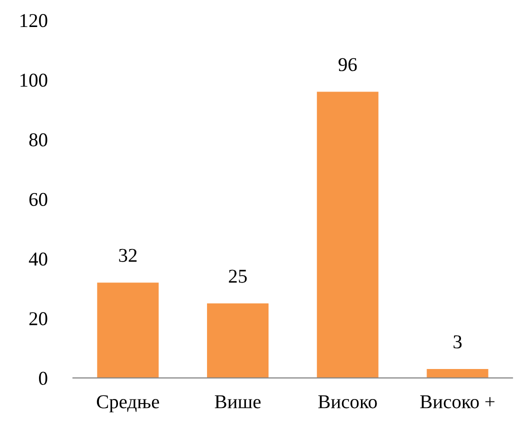 The height and width of the screenshot is (430, 514). I want to click on y-tick-label: 60, so click(38, 199).